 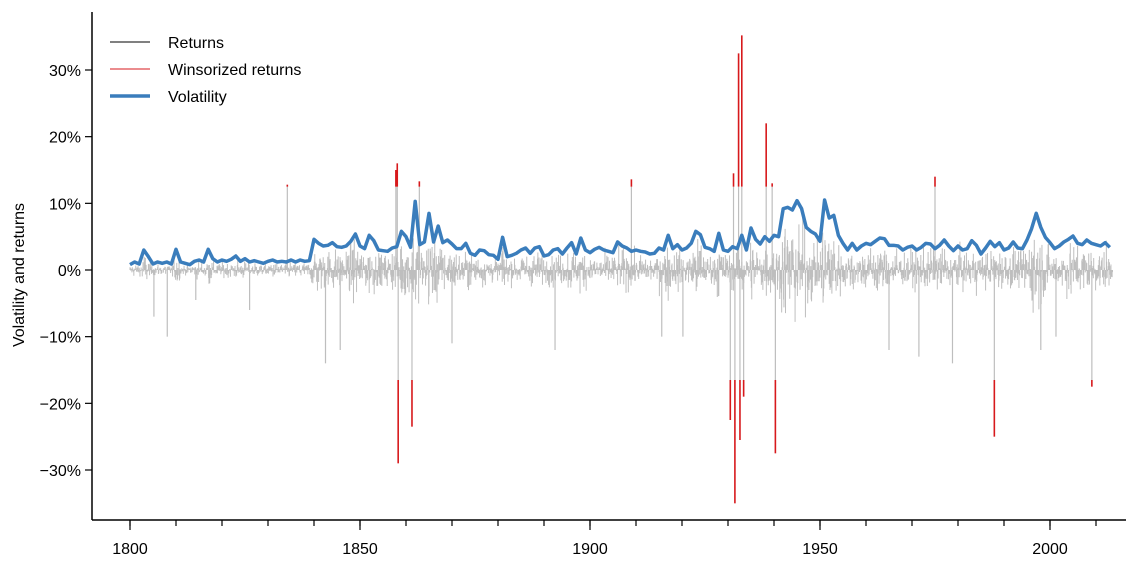 I want to click on y-tick-label: 10%, so click(x=65, y=204).